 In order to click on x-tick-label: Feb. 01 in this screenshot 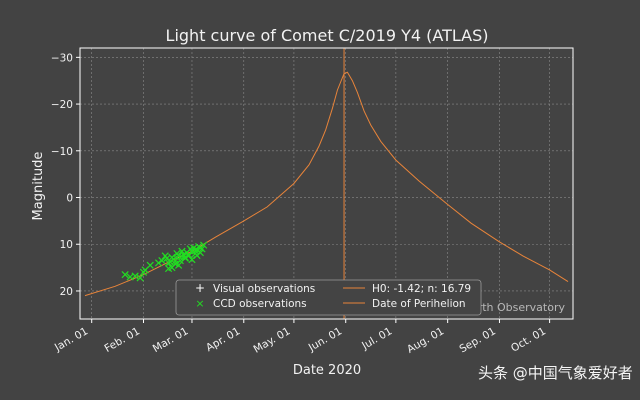, I will do `click(122, 340)`.